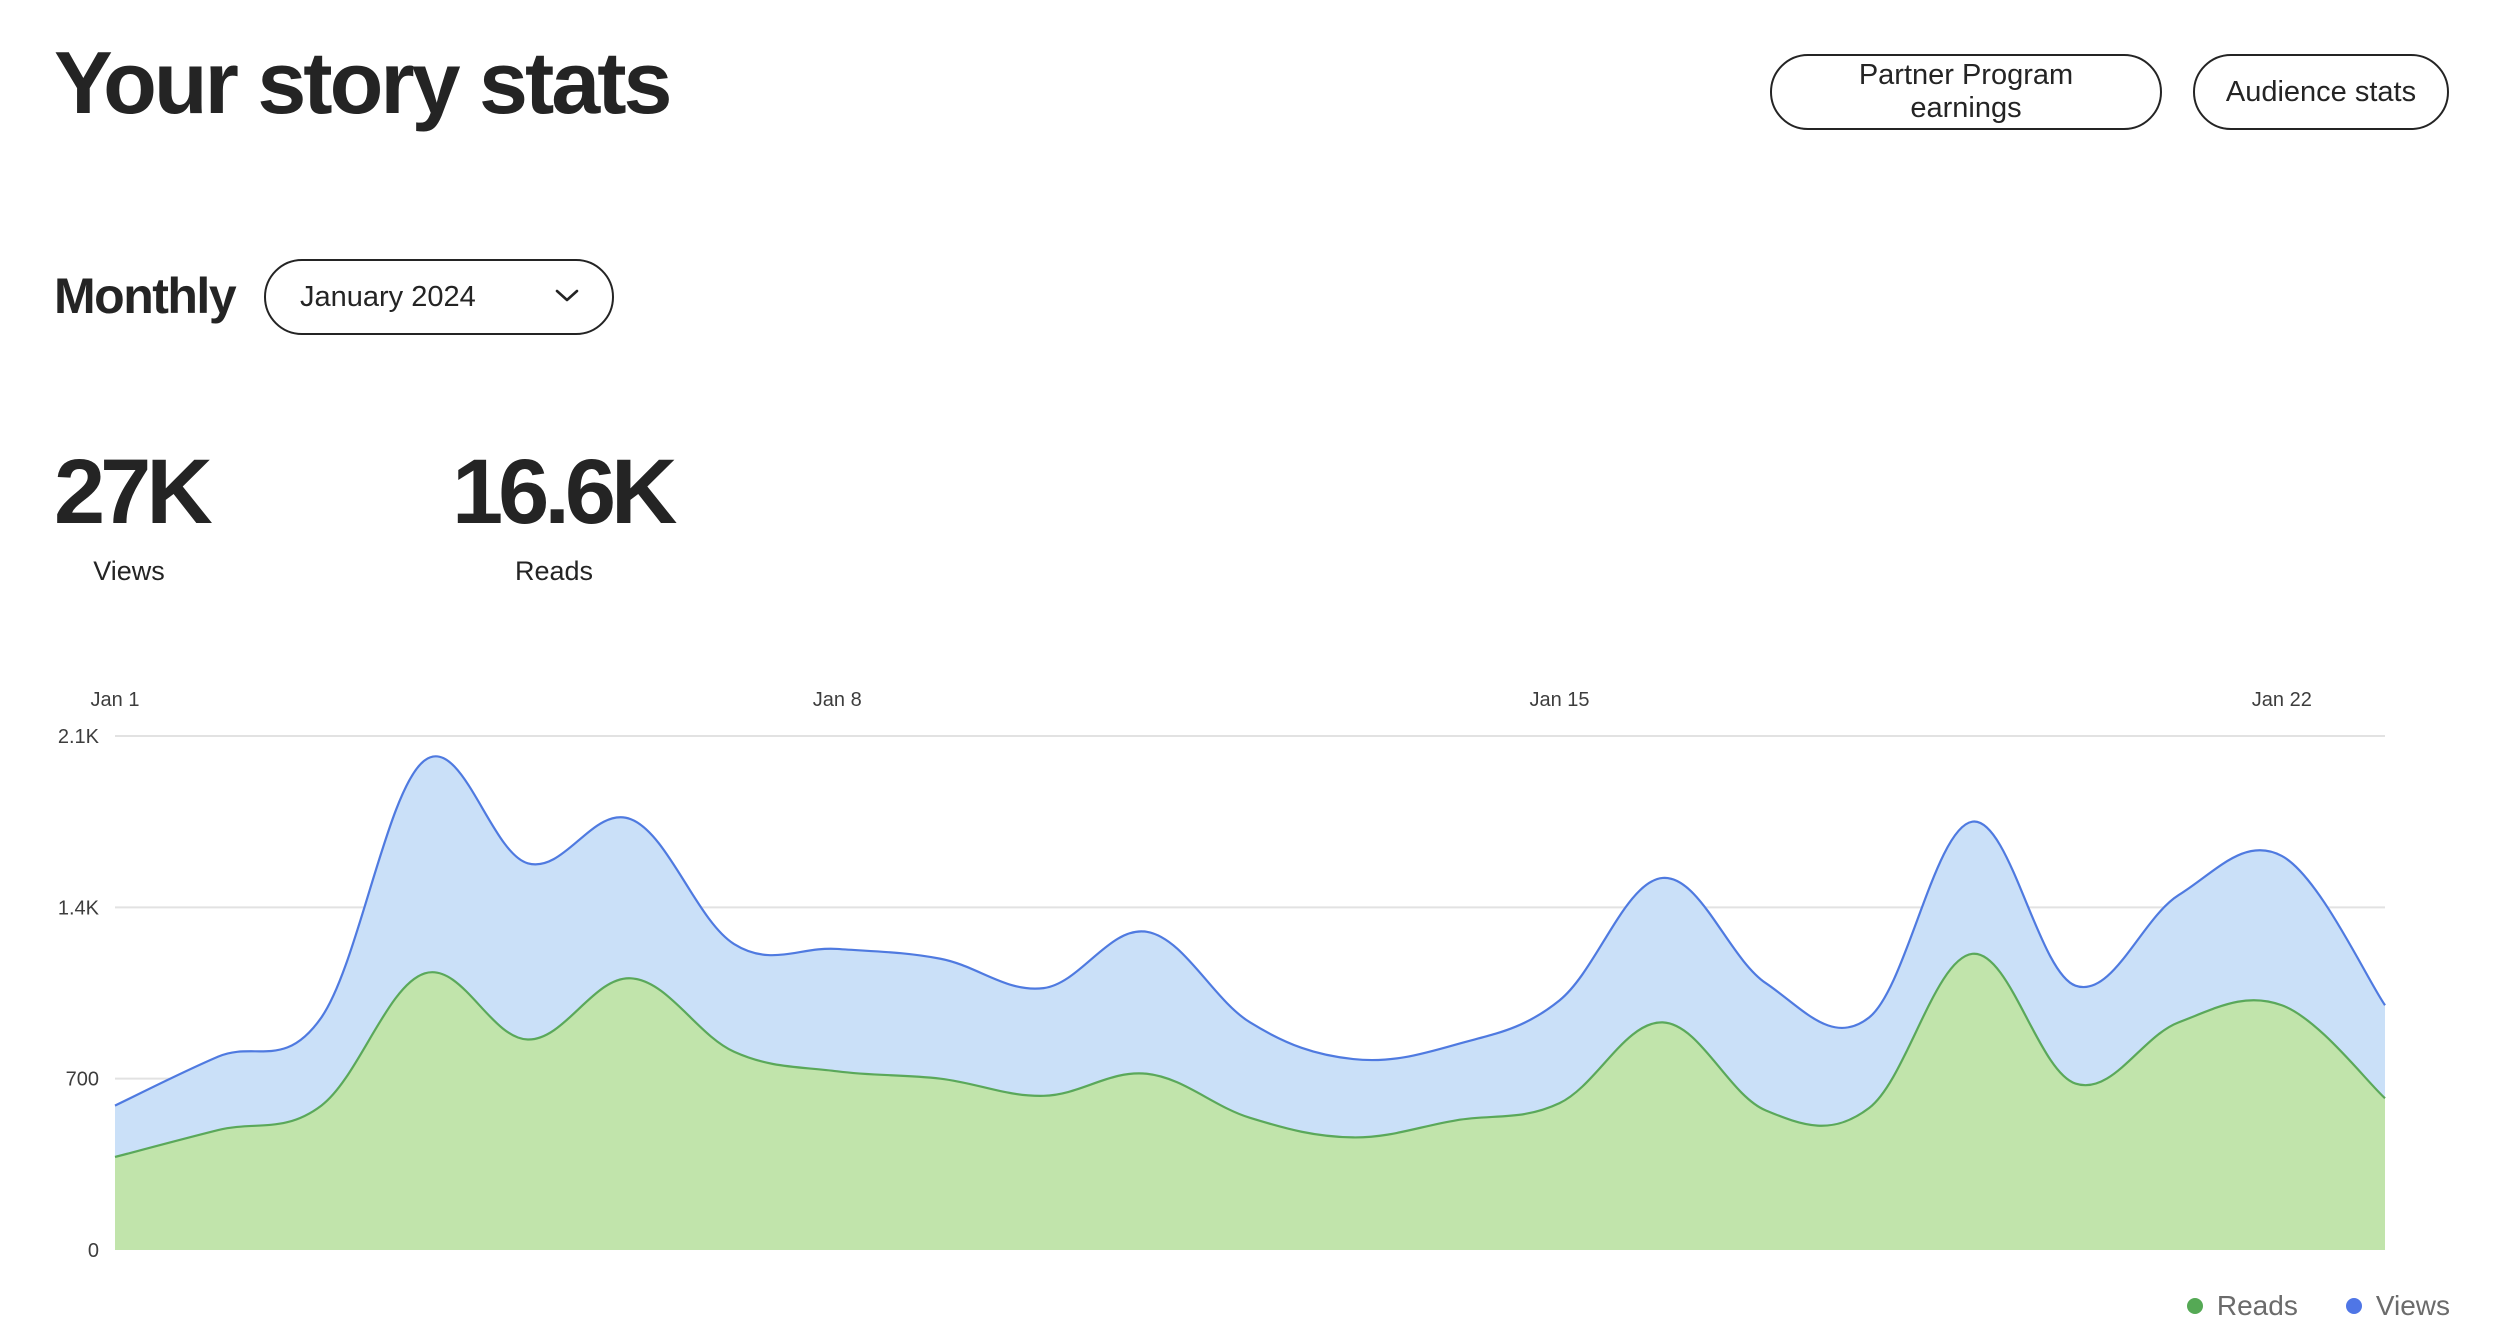 This screenshot has height=1340, width=2498. I want to click on x-tick-label: Jan 22, so click(2282, 700).